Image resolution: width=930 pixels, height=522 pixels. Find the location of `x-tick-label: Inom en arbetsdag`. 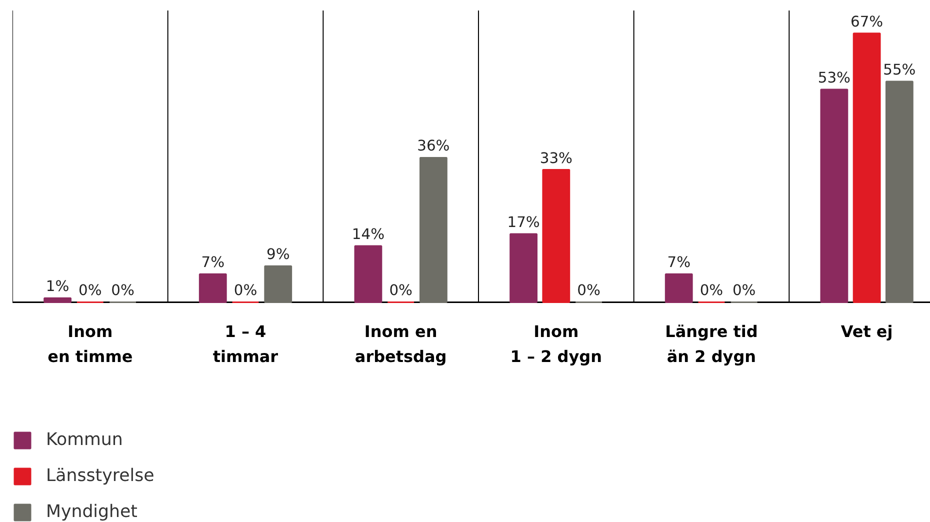

x-tick-label: Inom en arbetsdag is located at coordinates (400, 344).